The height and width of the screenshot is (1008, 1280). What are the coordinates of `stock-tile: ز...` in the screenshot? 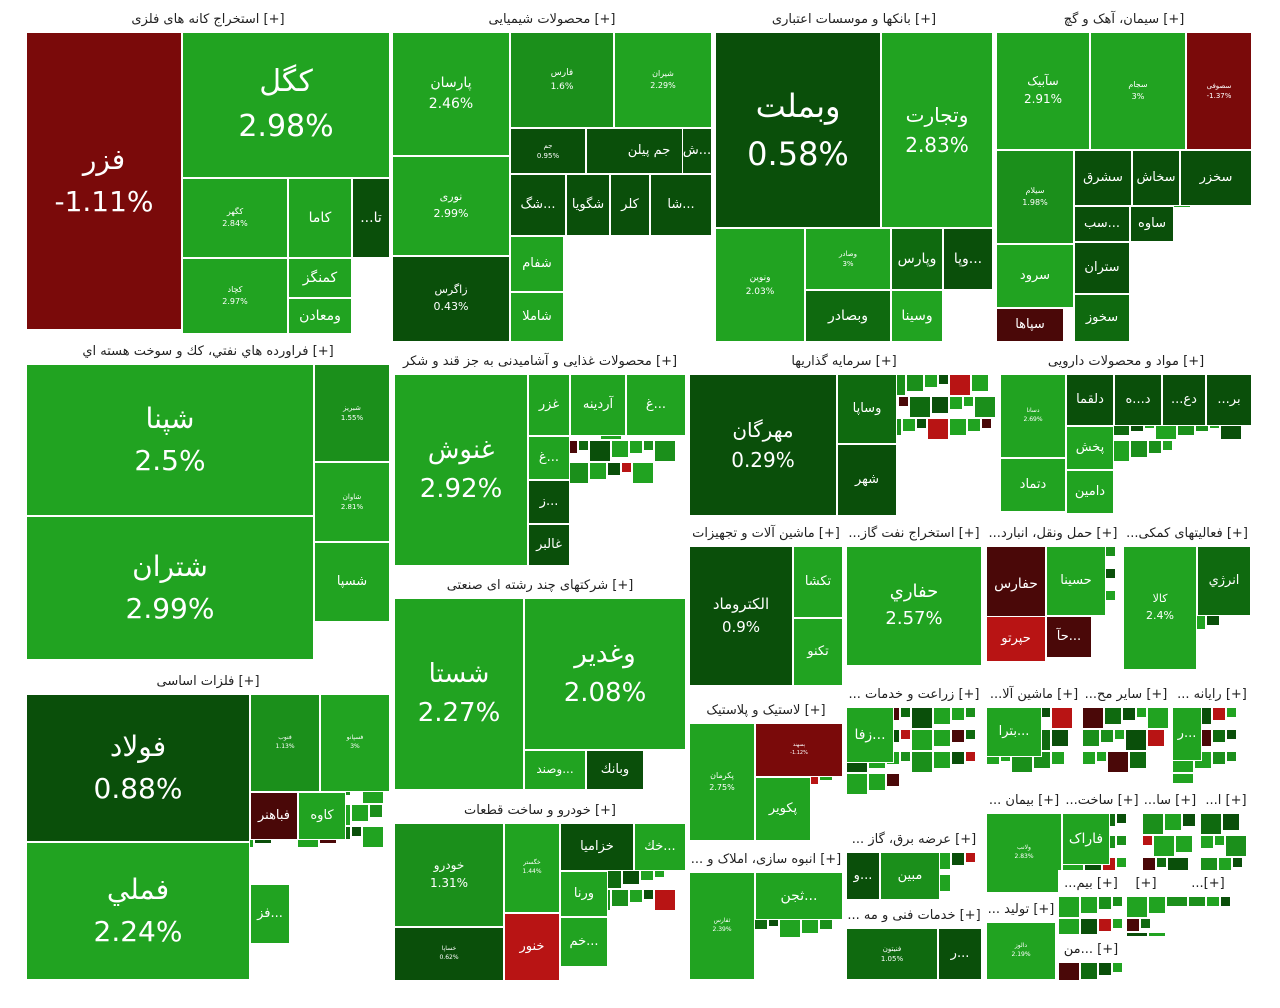 It's located at (549, 502).